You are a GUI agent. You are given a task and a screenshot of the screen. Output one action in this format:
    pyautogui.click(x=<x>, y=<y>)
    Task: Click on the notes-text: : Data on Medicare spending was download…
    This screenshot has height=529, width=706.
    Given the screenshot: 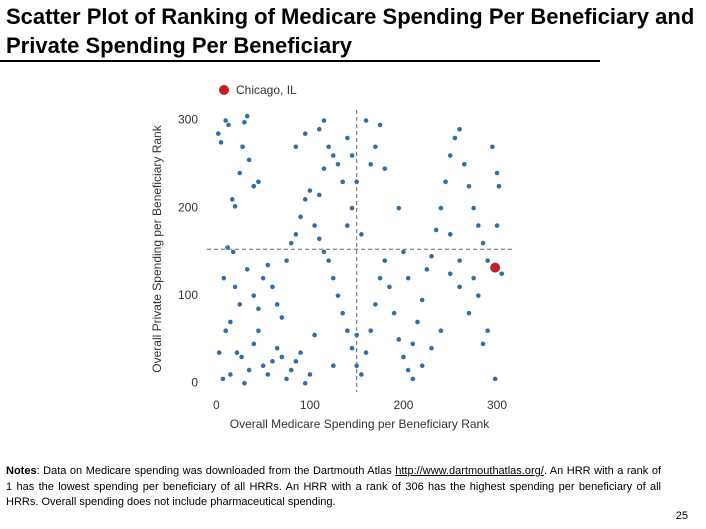 What is the action you would take?
    pyautogui.click(x=216, y=471)
    